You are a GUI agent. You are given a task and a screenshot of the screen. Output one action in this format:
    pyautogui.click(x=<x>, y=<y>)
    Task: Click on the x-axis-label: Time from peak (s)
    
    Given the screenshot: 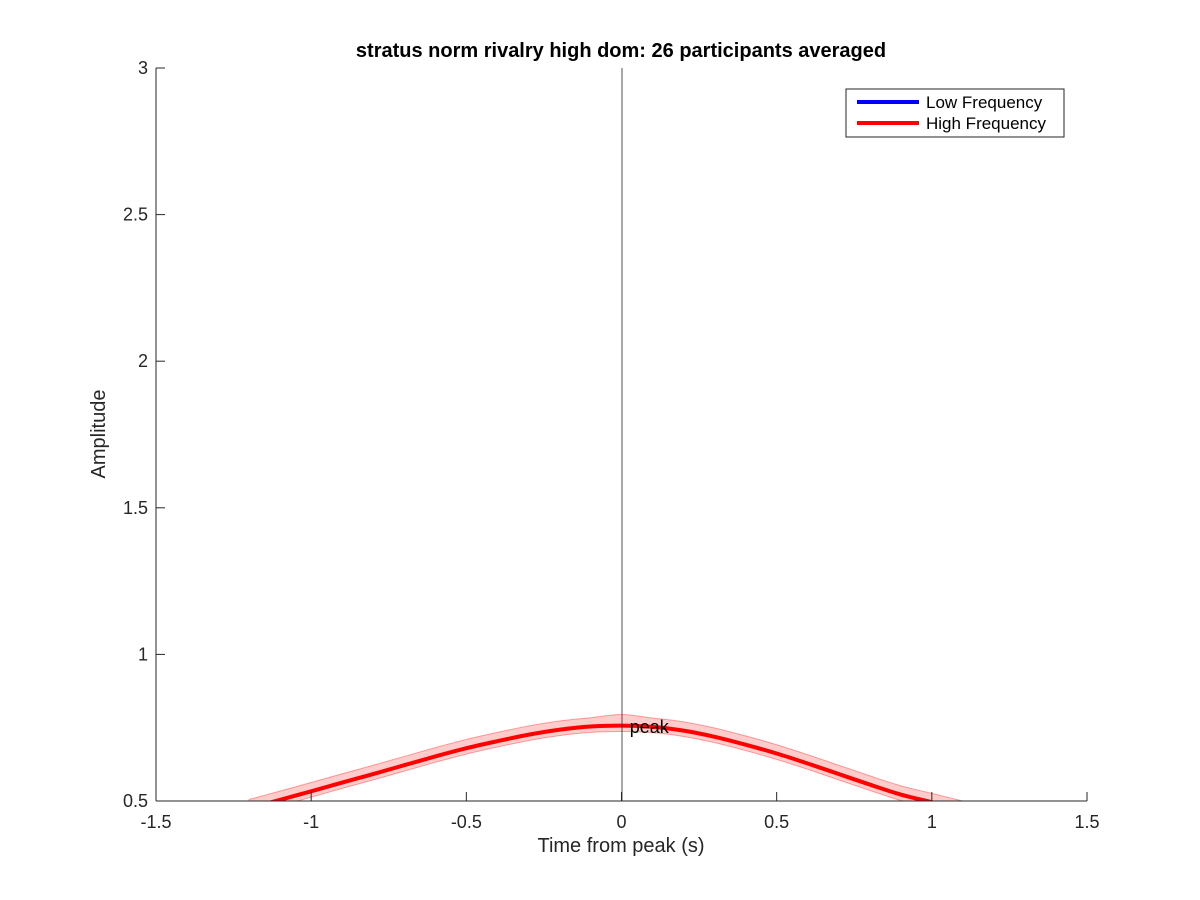 What is the action you would take?
    pyautogui.click(x=620, y=846)
    